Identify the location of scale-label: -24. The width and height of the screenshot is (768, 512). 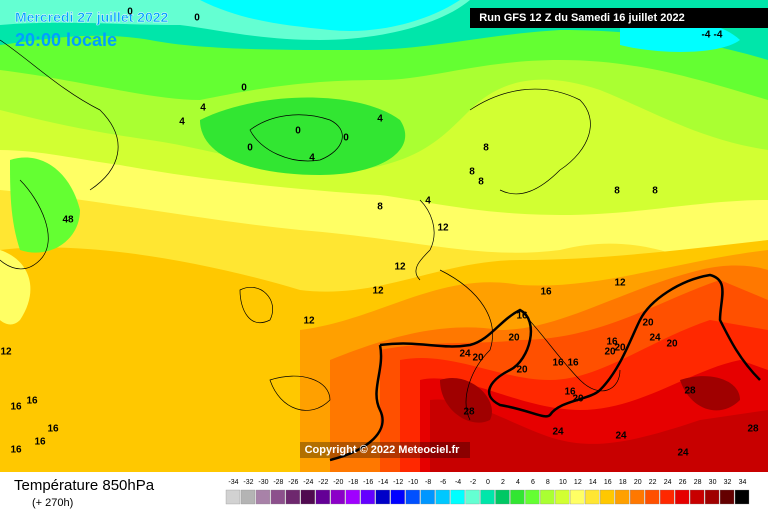
(308, 482).